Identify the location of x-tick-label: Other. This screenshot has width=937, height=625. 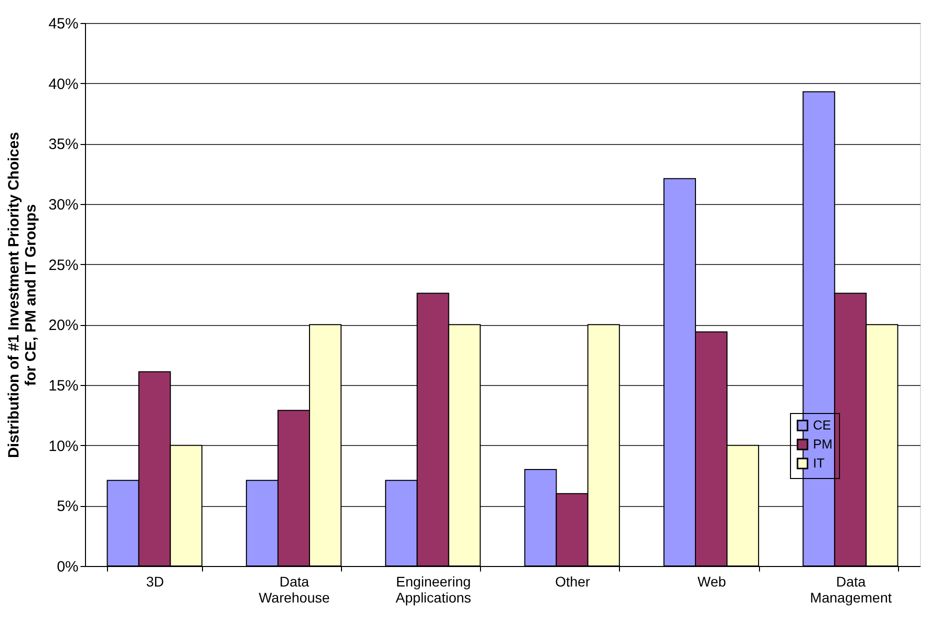
(572, 582).